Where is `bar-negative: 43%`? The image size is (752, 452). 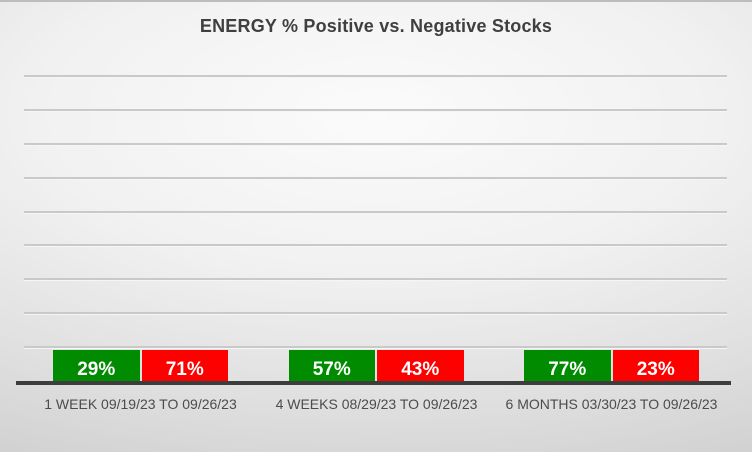
bar-negative: 43% is located at coordinates (420, 365).